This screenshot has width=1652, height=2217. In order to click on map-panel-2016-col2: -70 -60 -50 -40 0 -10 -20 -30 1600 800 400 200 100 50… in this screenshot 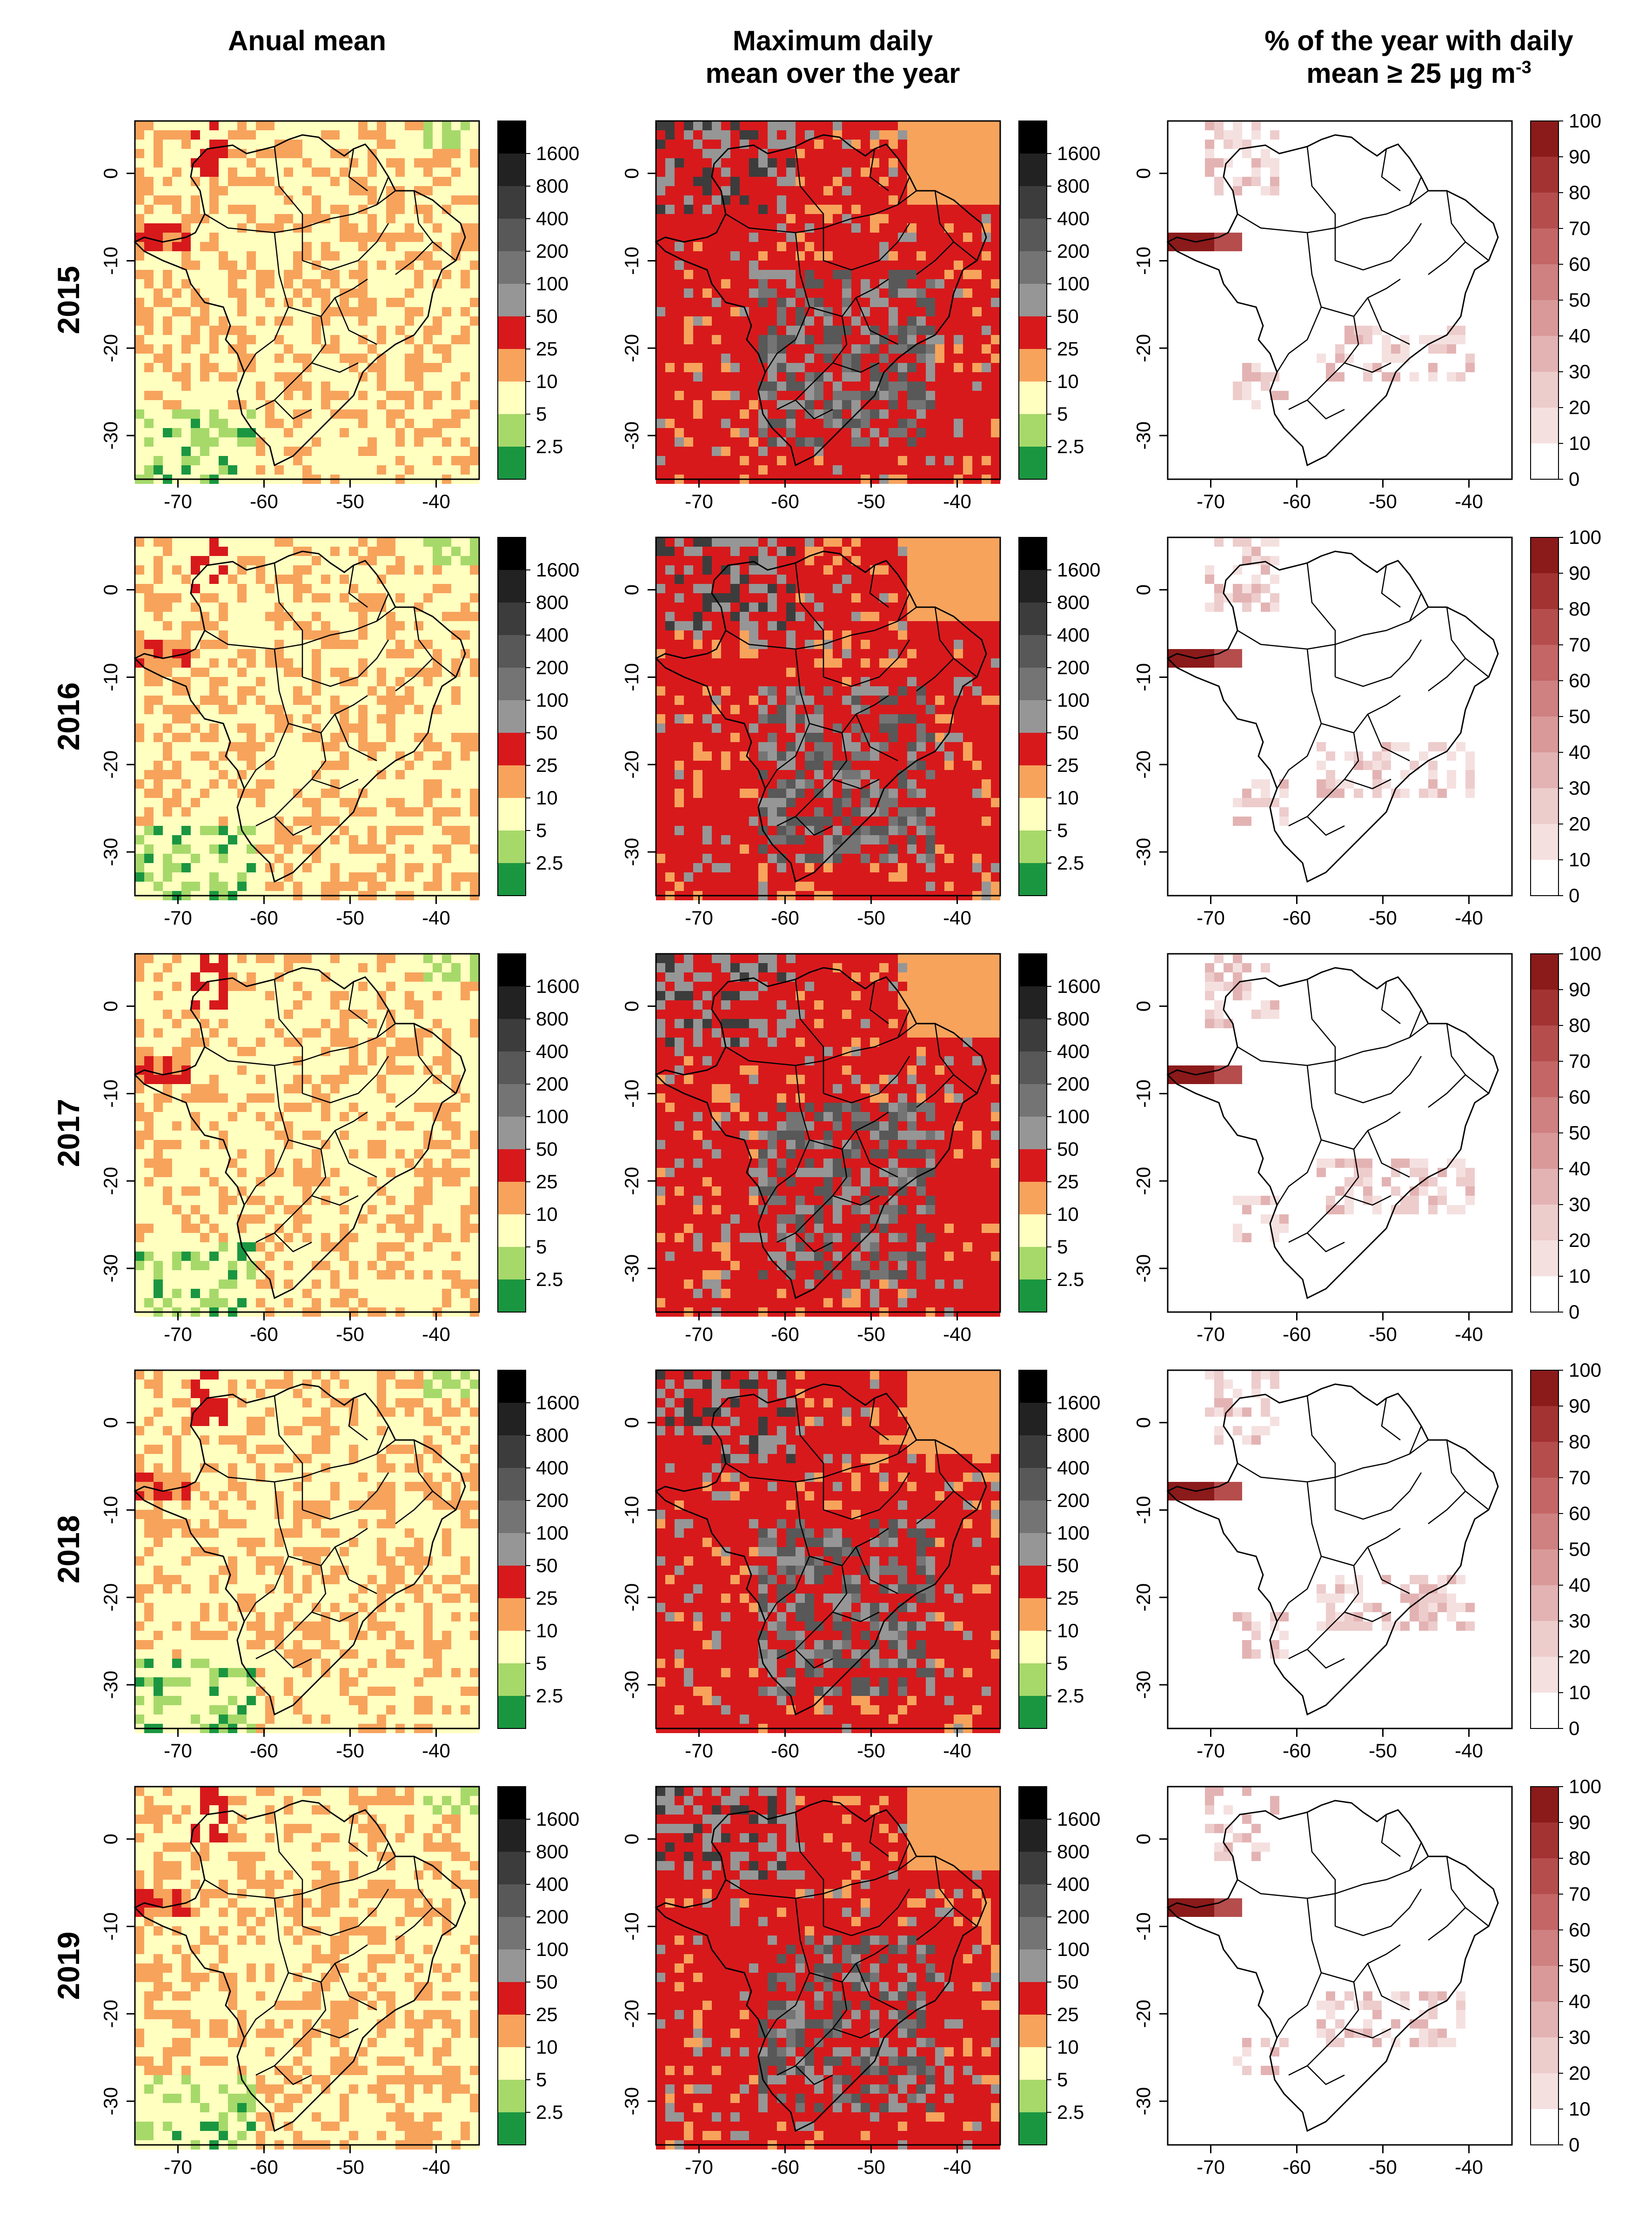, I will do `click(860, 732)`.